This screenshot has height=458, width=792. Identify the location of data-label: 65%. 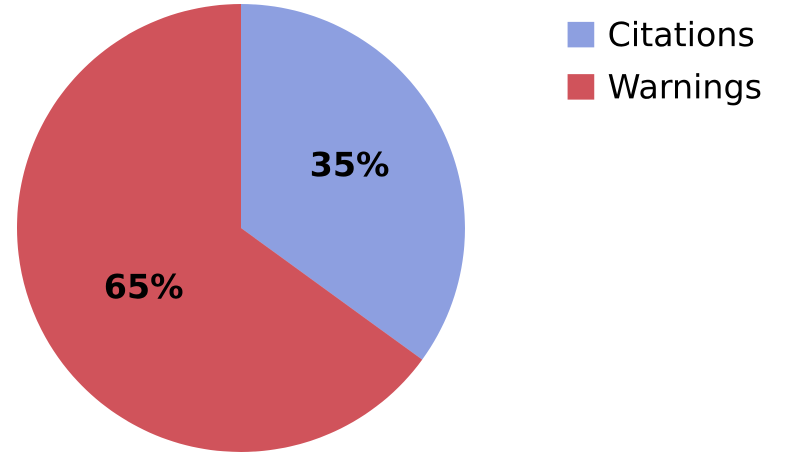
(144, 286).